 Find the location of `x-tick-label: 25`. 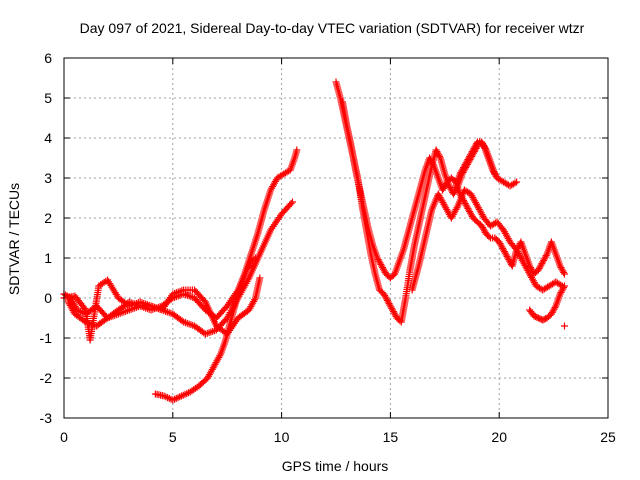

x-tick-label: 25 is located at coordinates (608, 437).